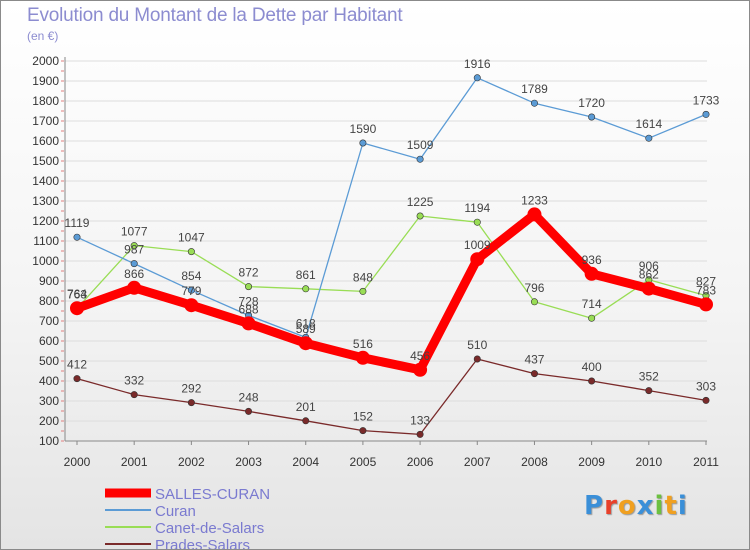 The image size is (750, 550). Describe the element at coordinates (420, 462) in the screenshot. I see `x-tick-label: 2006` at that location.